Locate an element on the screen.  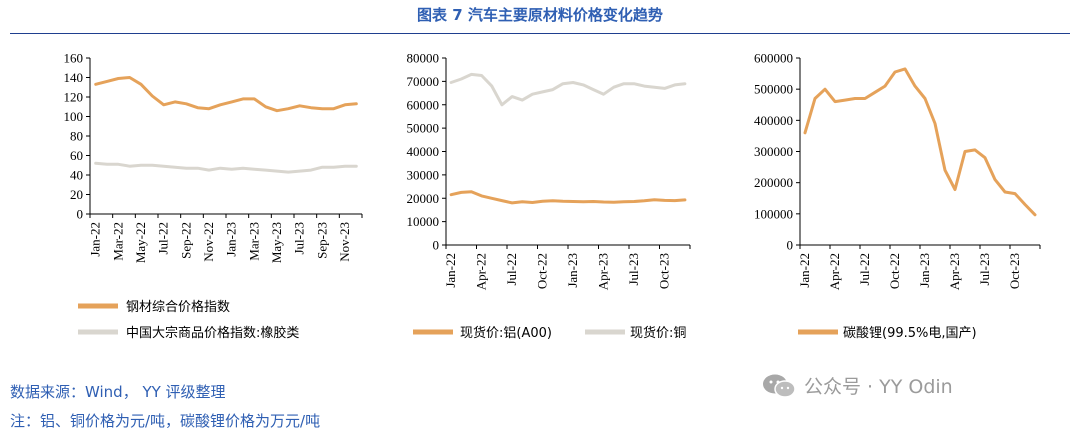
legend-label-aluminum: 现货价:铝(A00) is located at coordinates (506, 333).